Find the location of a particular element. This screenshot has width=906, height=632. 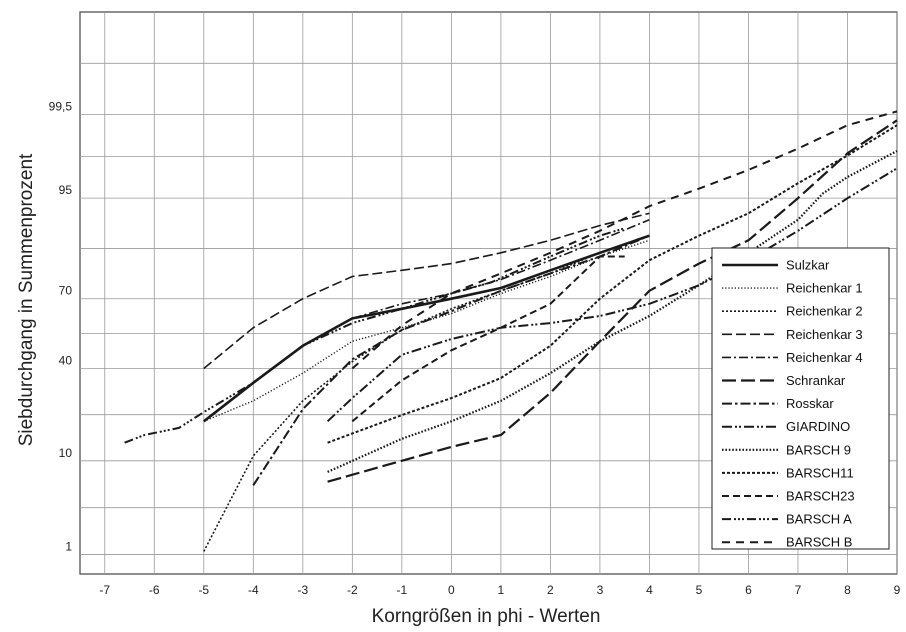

legend-box is located at coordinates (800, 398).